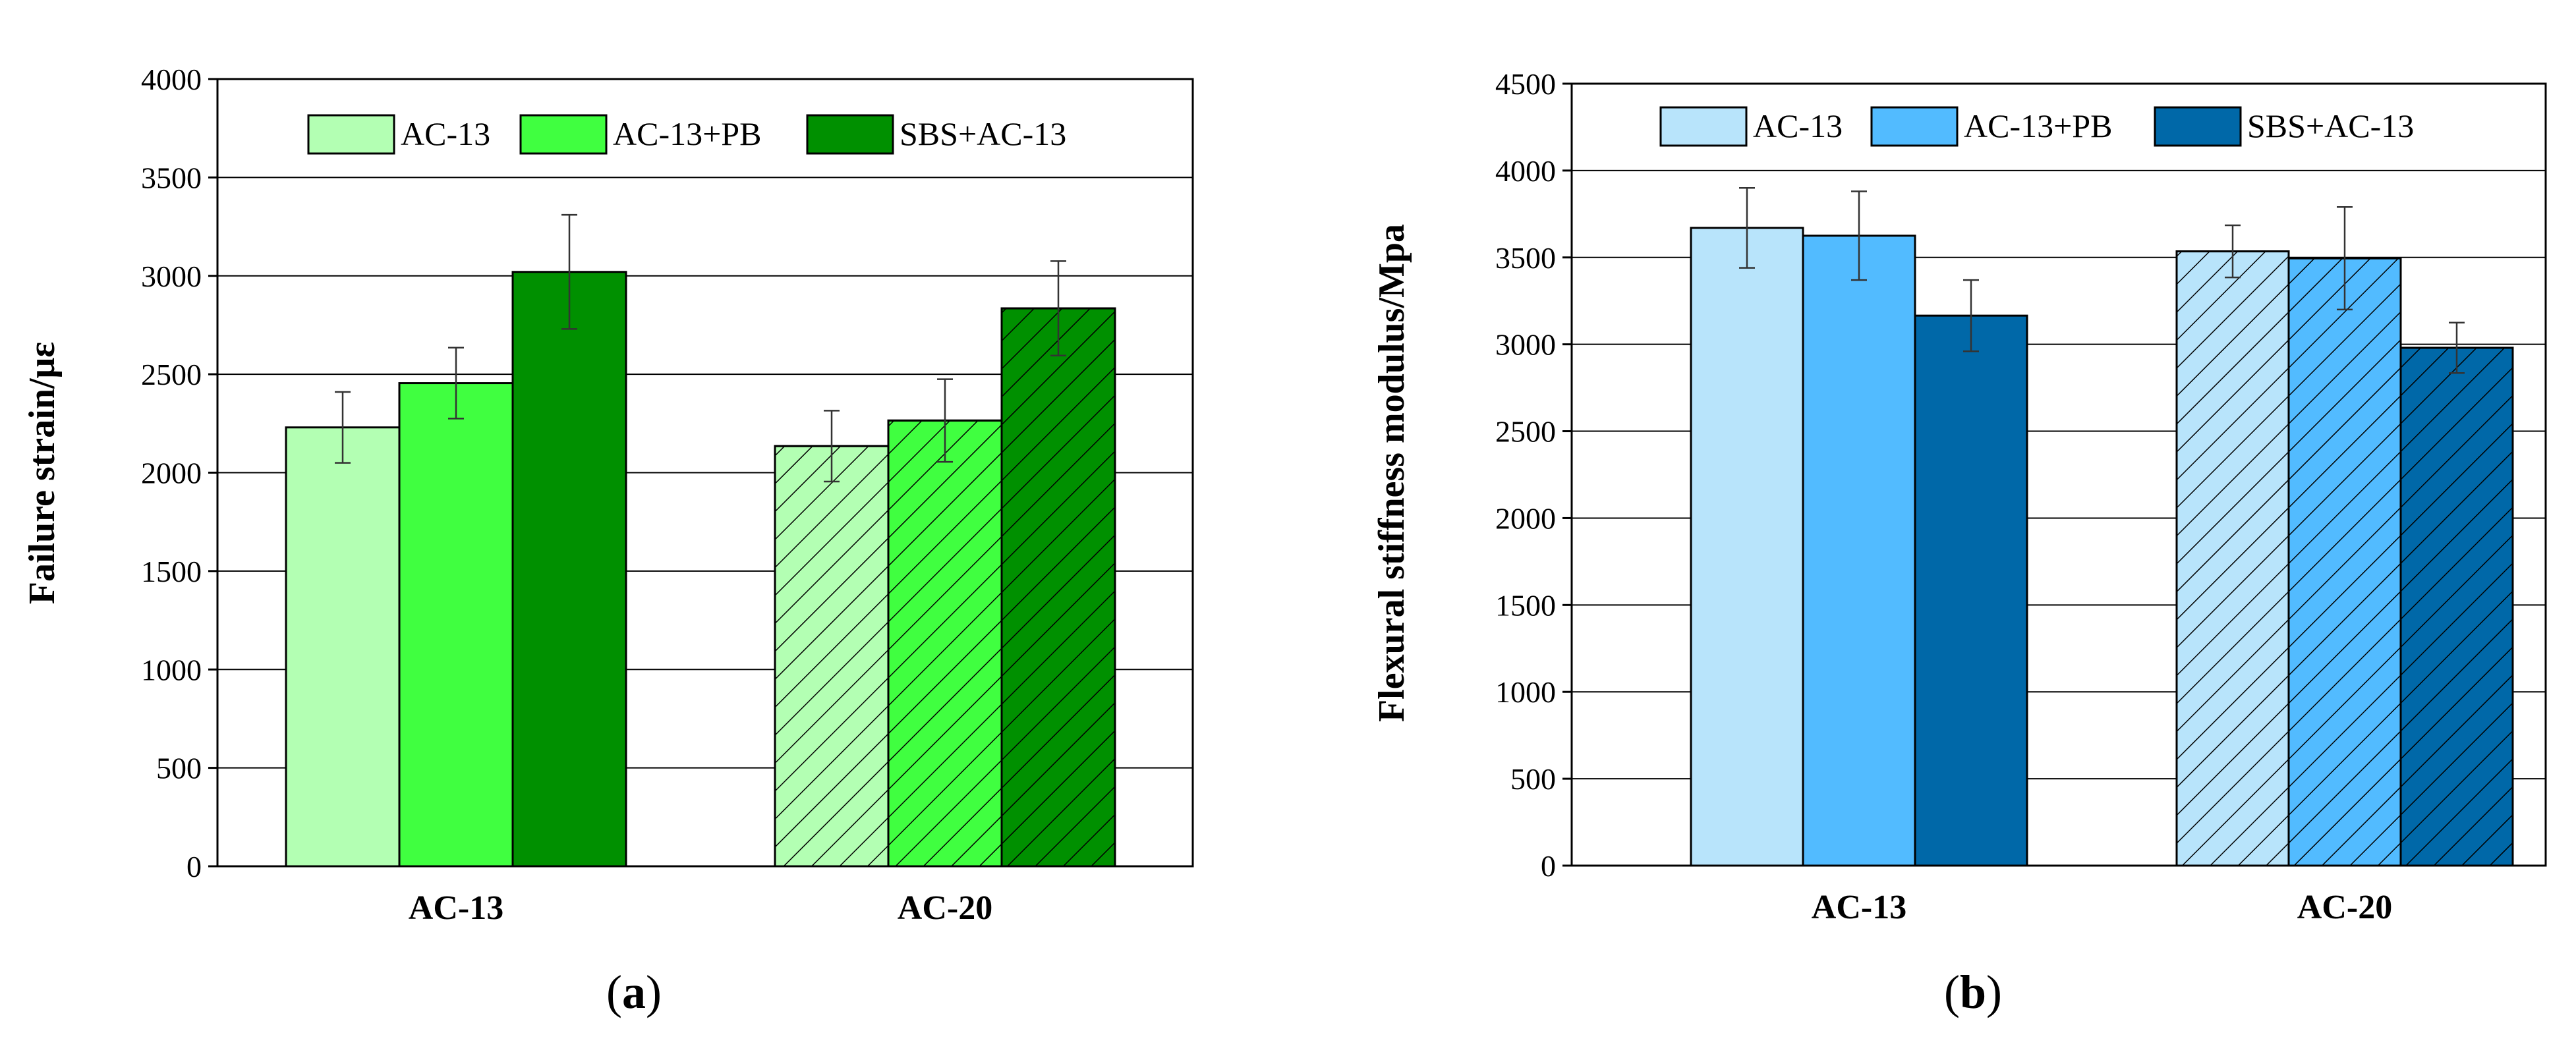  I want to click on y-tick-label-b-1: 500, so click(1533, 779).